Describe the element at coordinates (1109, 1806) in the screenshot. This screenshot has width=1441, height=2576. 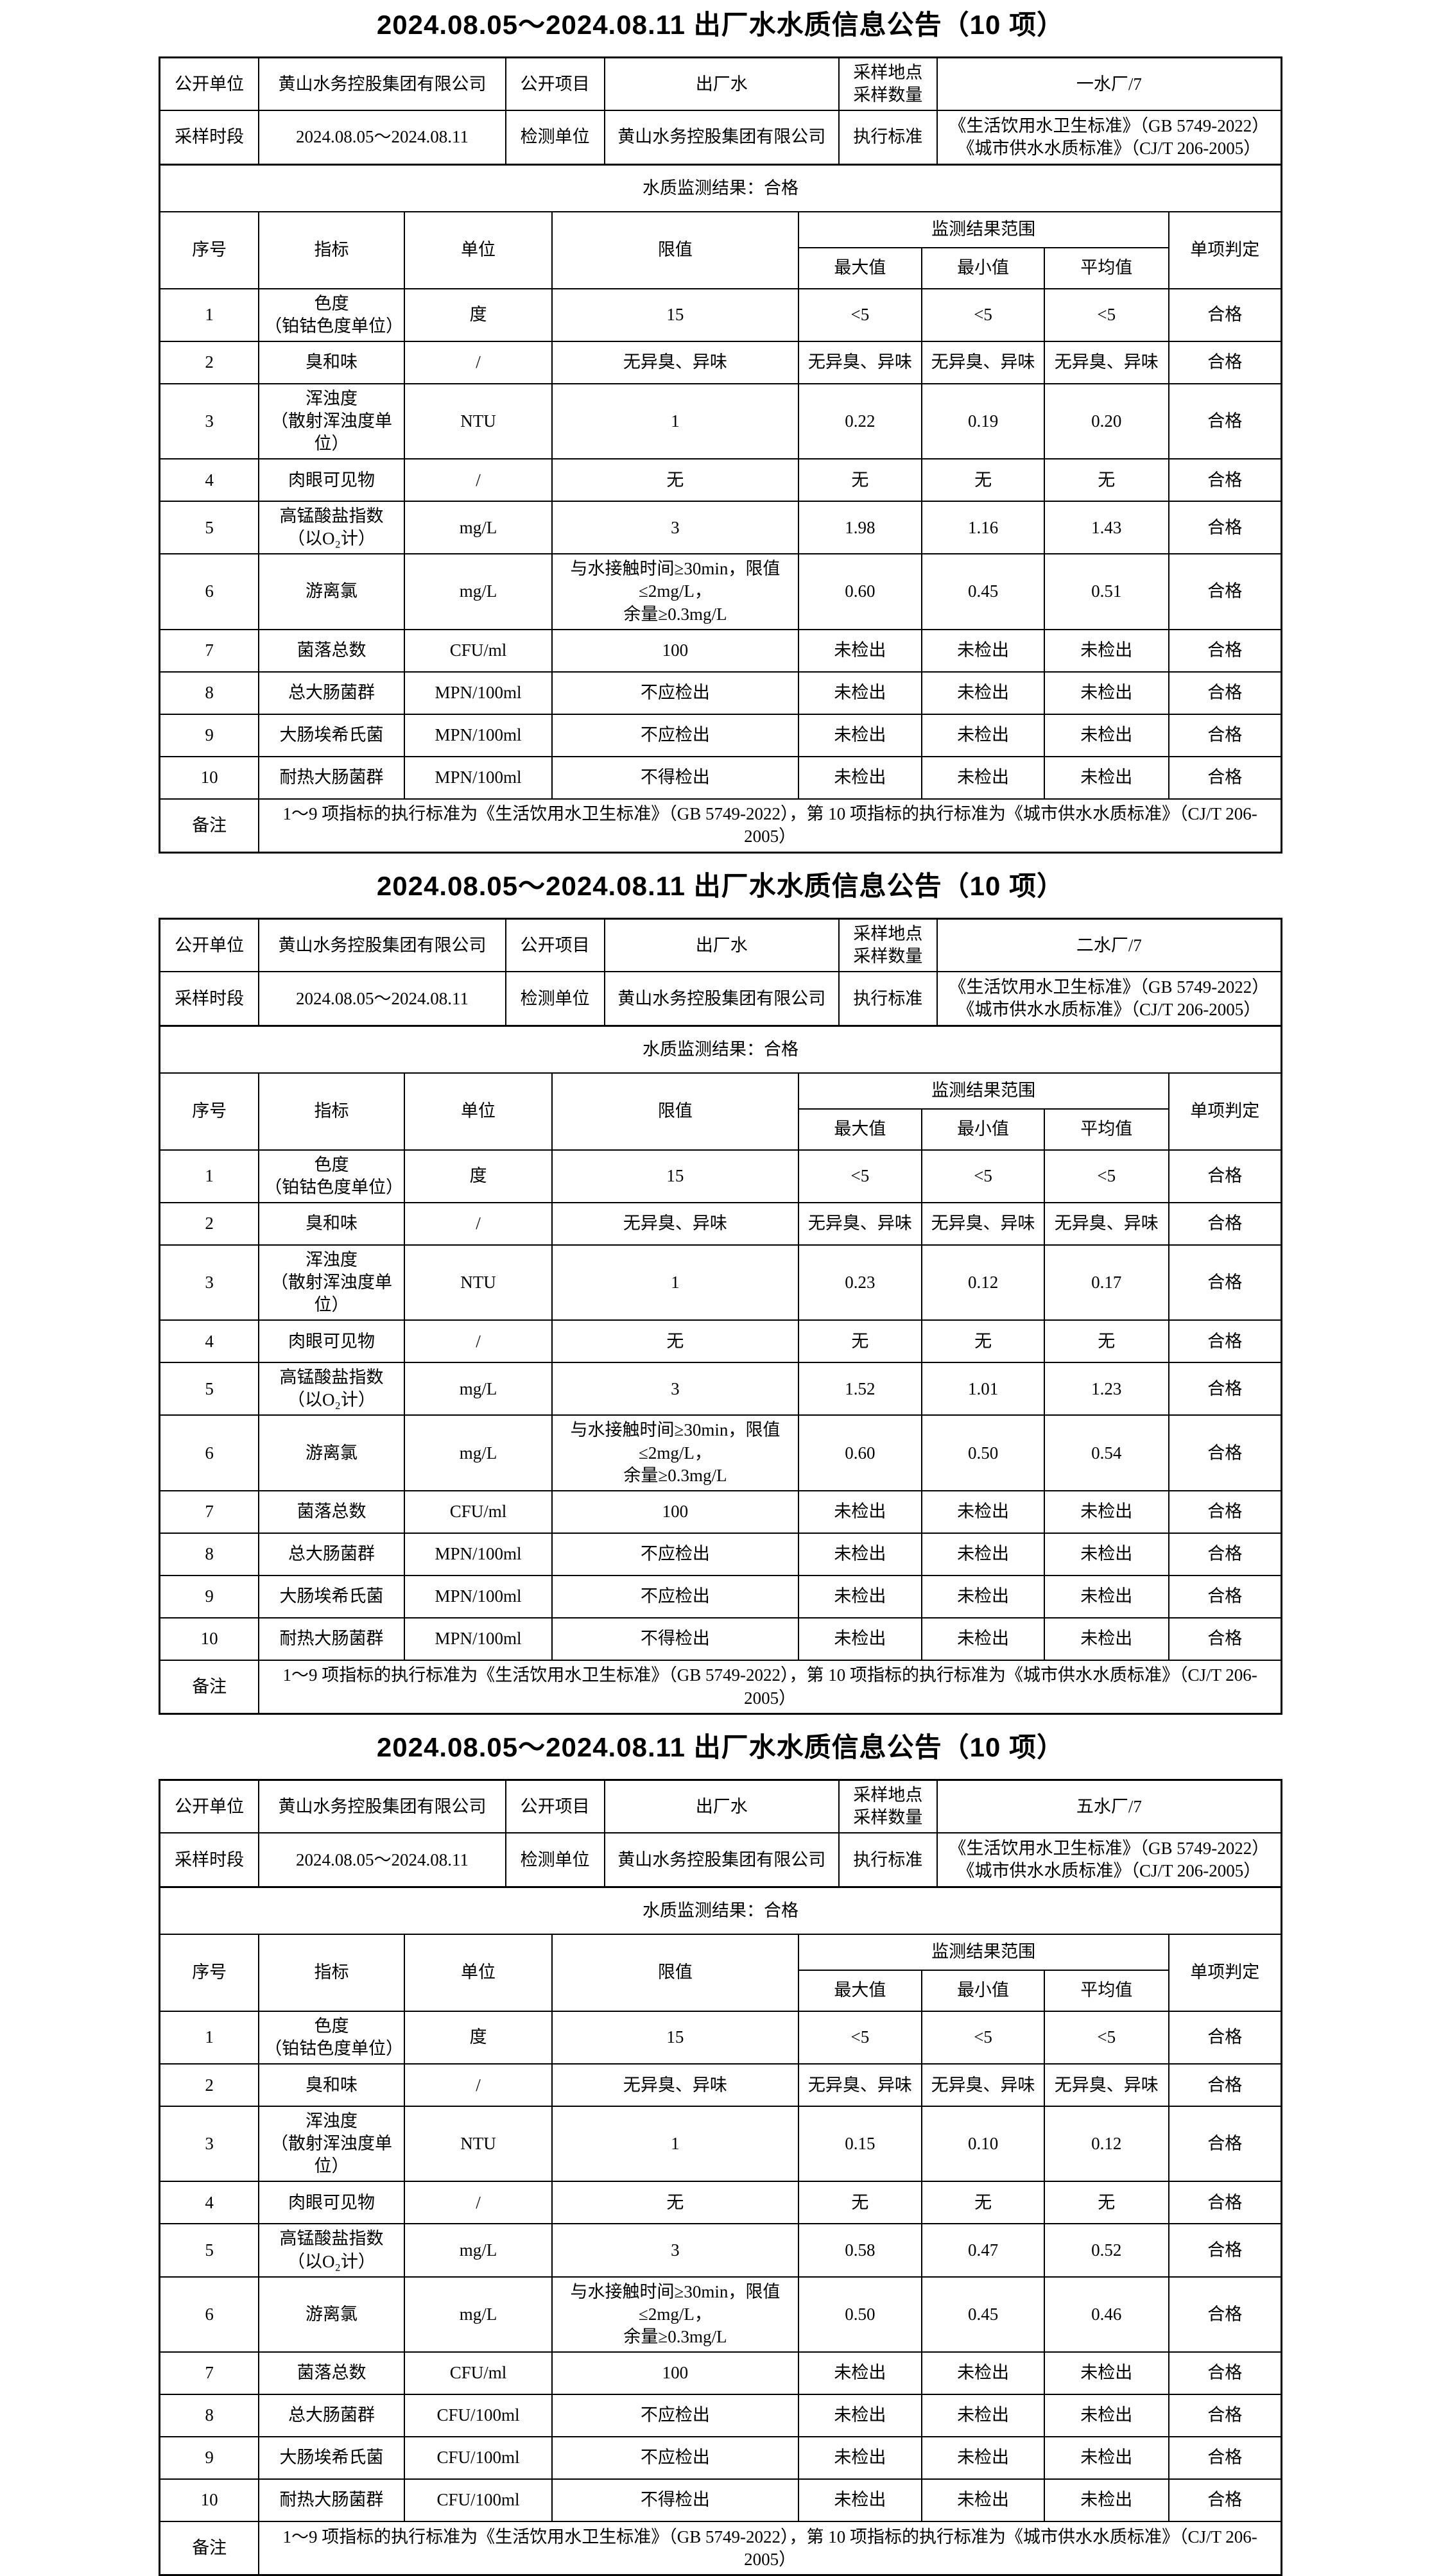
I see `sampling-value: 五水厂/7` at that location.